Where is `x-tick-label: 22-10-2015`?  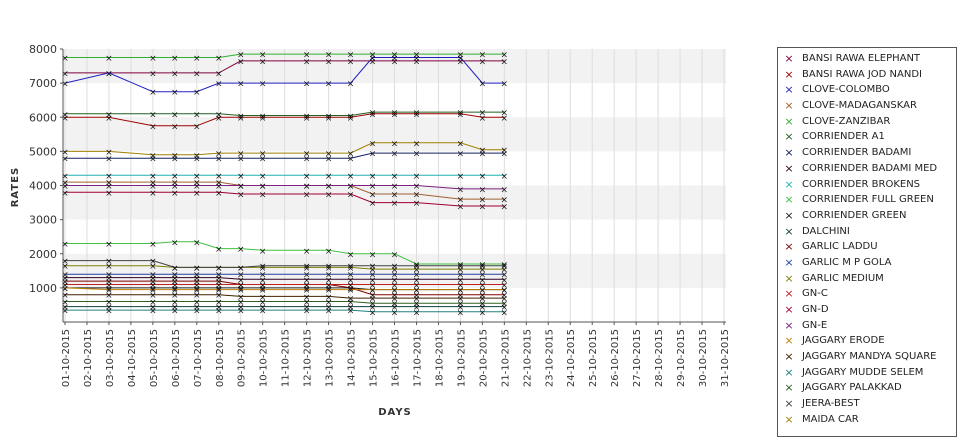 x-tick-label: 22-10-2015 is located at coordinates (527, 358).